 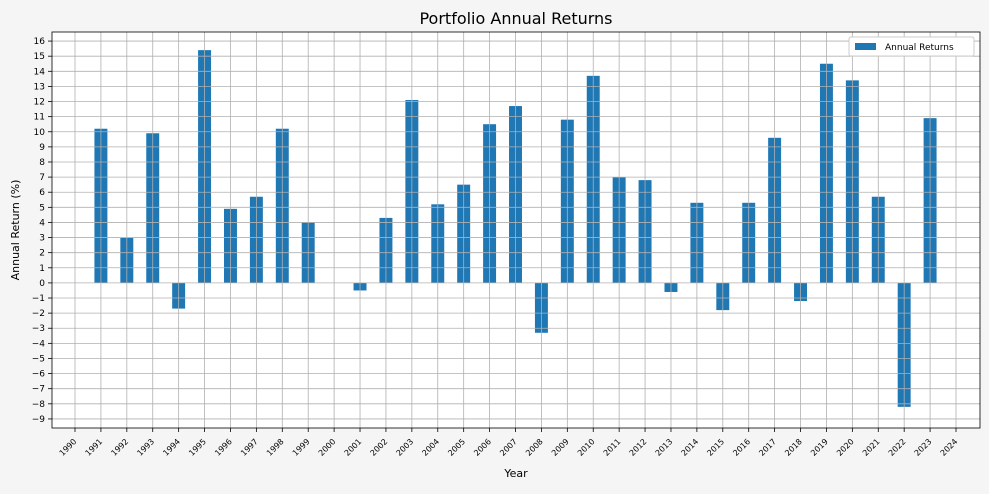 What do you see at coordinates (819, 447) in the screenshot?
I see `x-tick-label: 2019` at bounding box center [819, 447].